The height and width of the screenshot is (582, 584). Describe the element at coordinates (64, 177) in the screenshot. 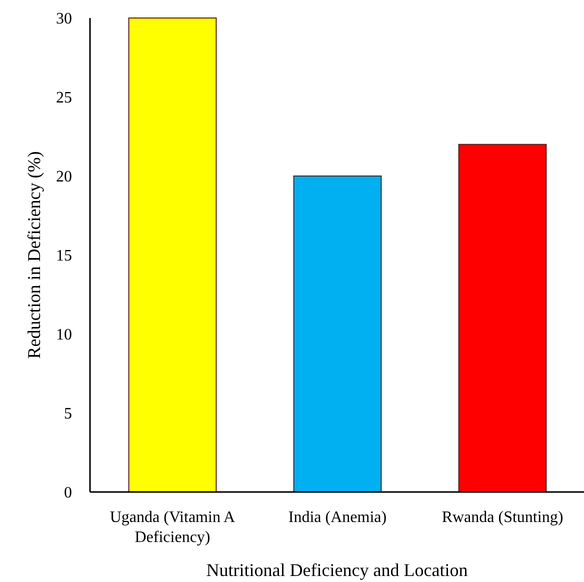

I see `y-tick-label: 20` at that location.